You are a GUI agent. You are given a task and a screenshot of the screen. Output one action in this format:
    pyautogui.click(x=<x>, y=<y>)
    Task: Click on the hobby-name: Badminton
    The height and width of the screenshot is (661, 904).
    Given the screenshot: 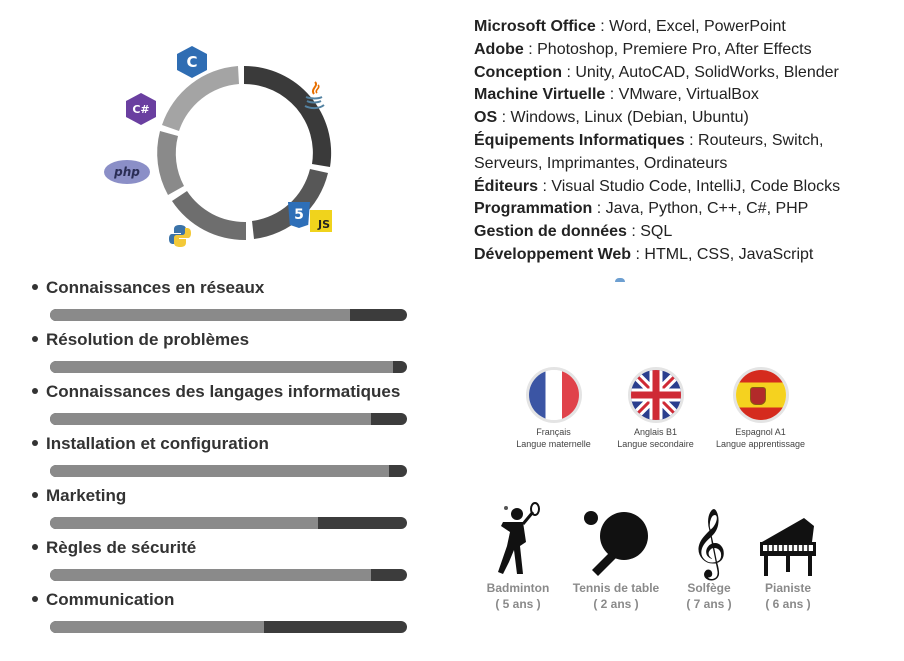 What is the action you would take?
    pyautogui.click(x=518, y=588)
    